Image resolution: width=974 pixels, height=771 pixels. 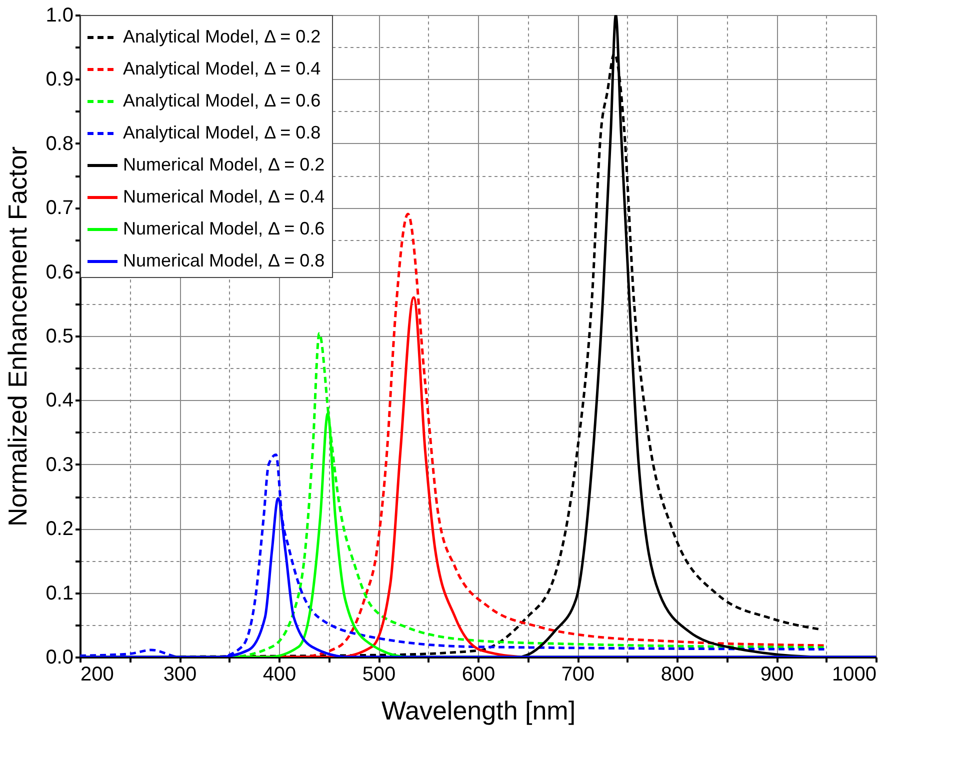 I want to click on y-axis-title: Normalized Enhancement Factor, so click(x=17, y=336).